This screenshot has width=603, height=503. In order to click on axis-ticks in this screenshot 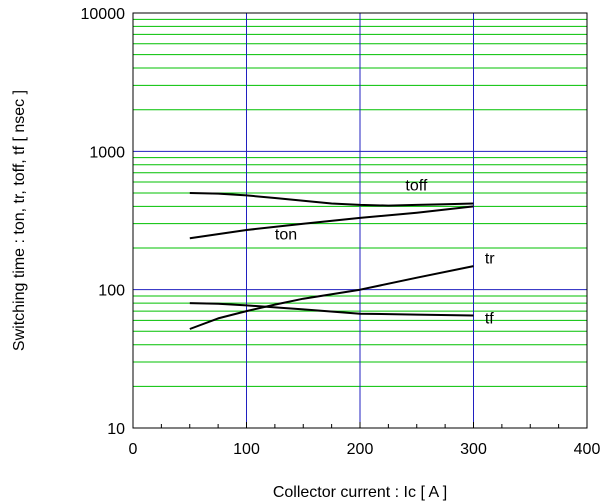, I will do `click(360, 425)`.